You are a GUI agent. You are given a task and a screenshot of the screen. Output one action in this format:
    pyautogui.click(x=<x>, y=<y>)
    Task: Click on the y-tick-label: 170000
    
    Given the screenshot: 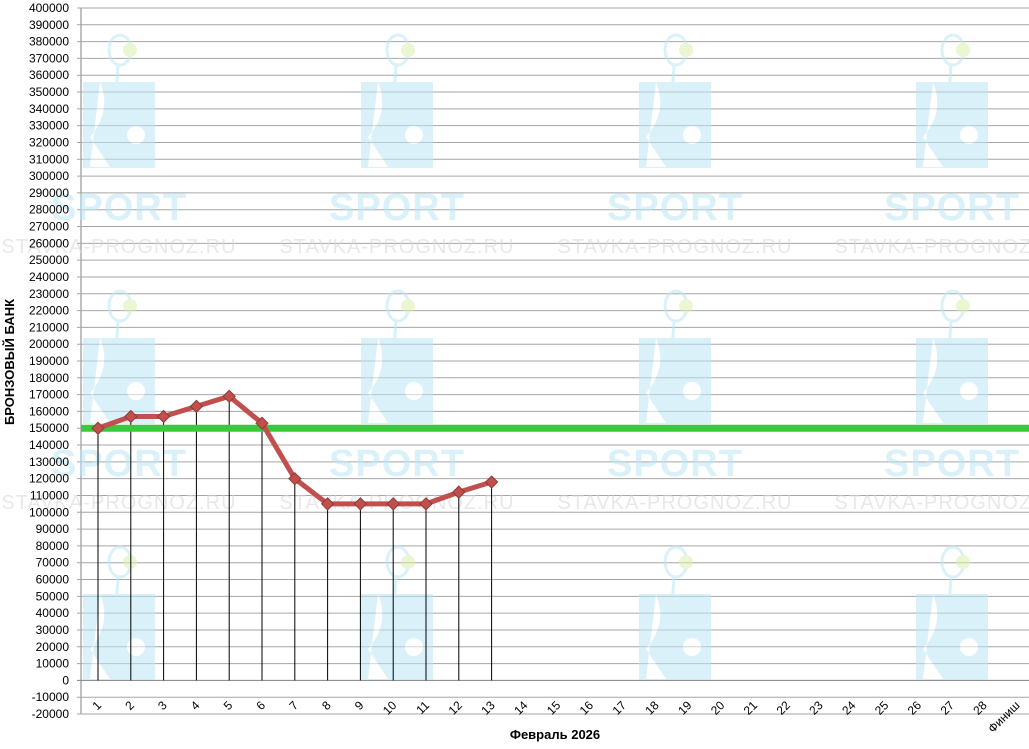 What is the action you would take?
    pyautogui.click(x=49, y=395)
    